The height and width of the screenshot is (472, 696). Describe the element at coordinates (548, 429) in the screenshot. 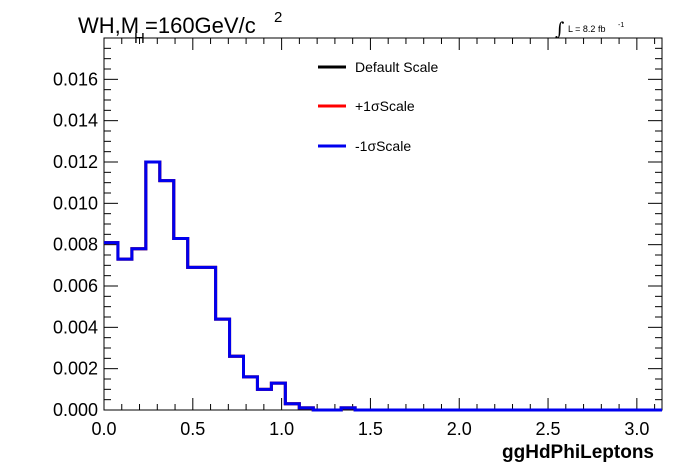

I see `x-tick-label: 2.5` at that location.